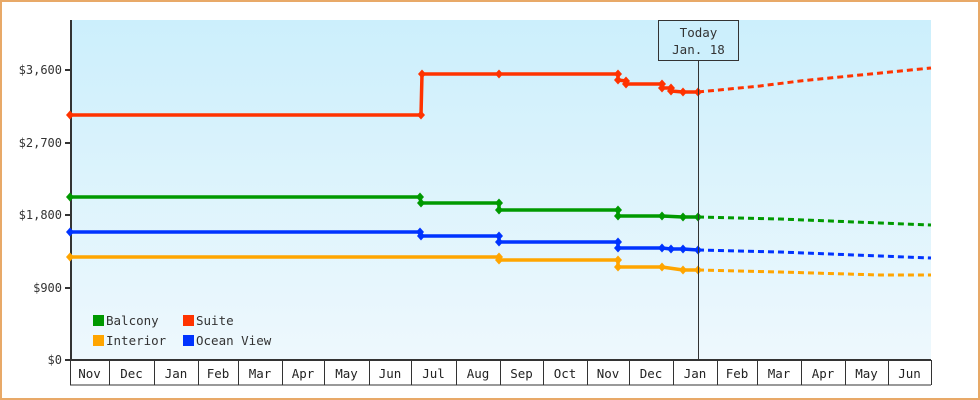 This screenshot has height=400, width=980. I want to click on legend-label: Balcony, so click(132, 320).